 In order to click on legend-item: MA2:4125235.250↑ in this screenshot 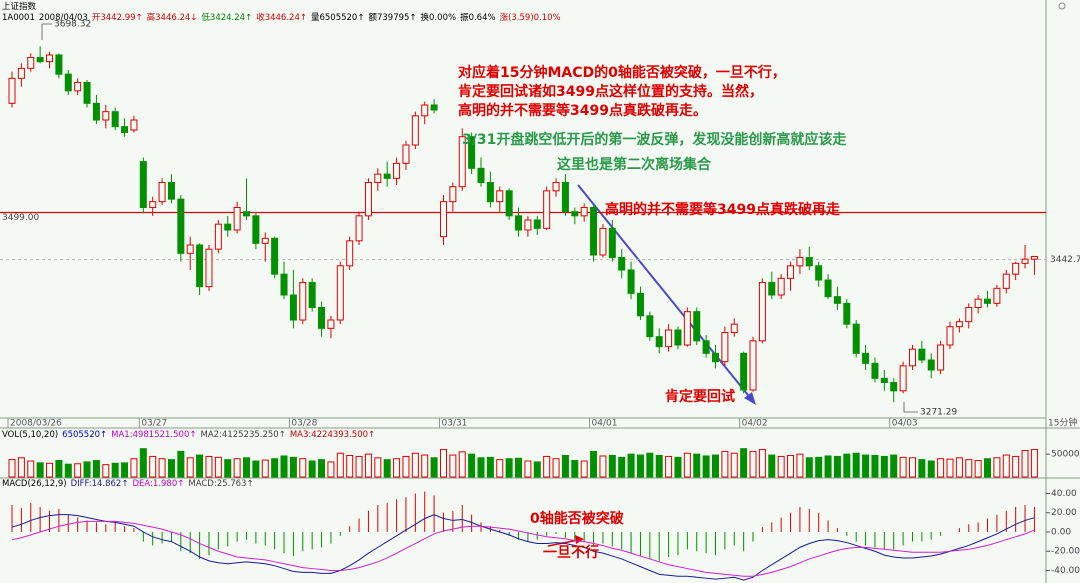, I will do `click(243, 435)`.